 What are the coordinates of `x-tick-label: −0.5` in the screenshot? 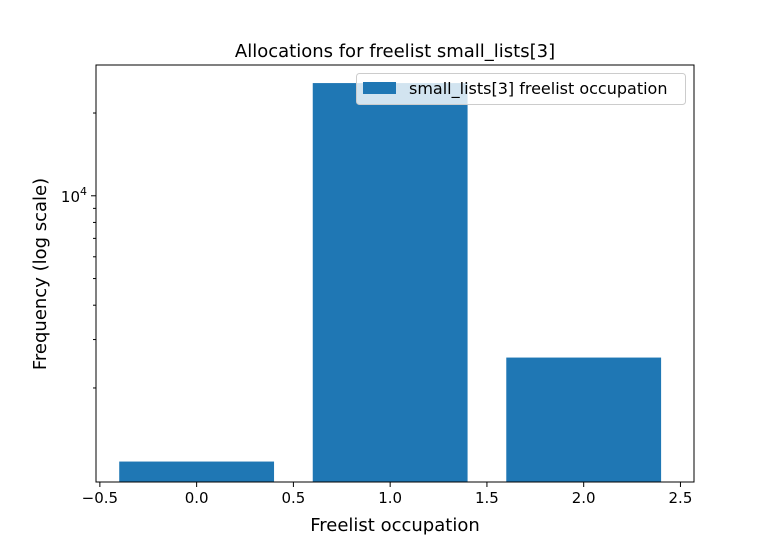 It's located at (100, 498).